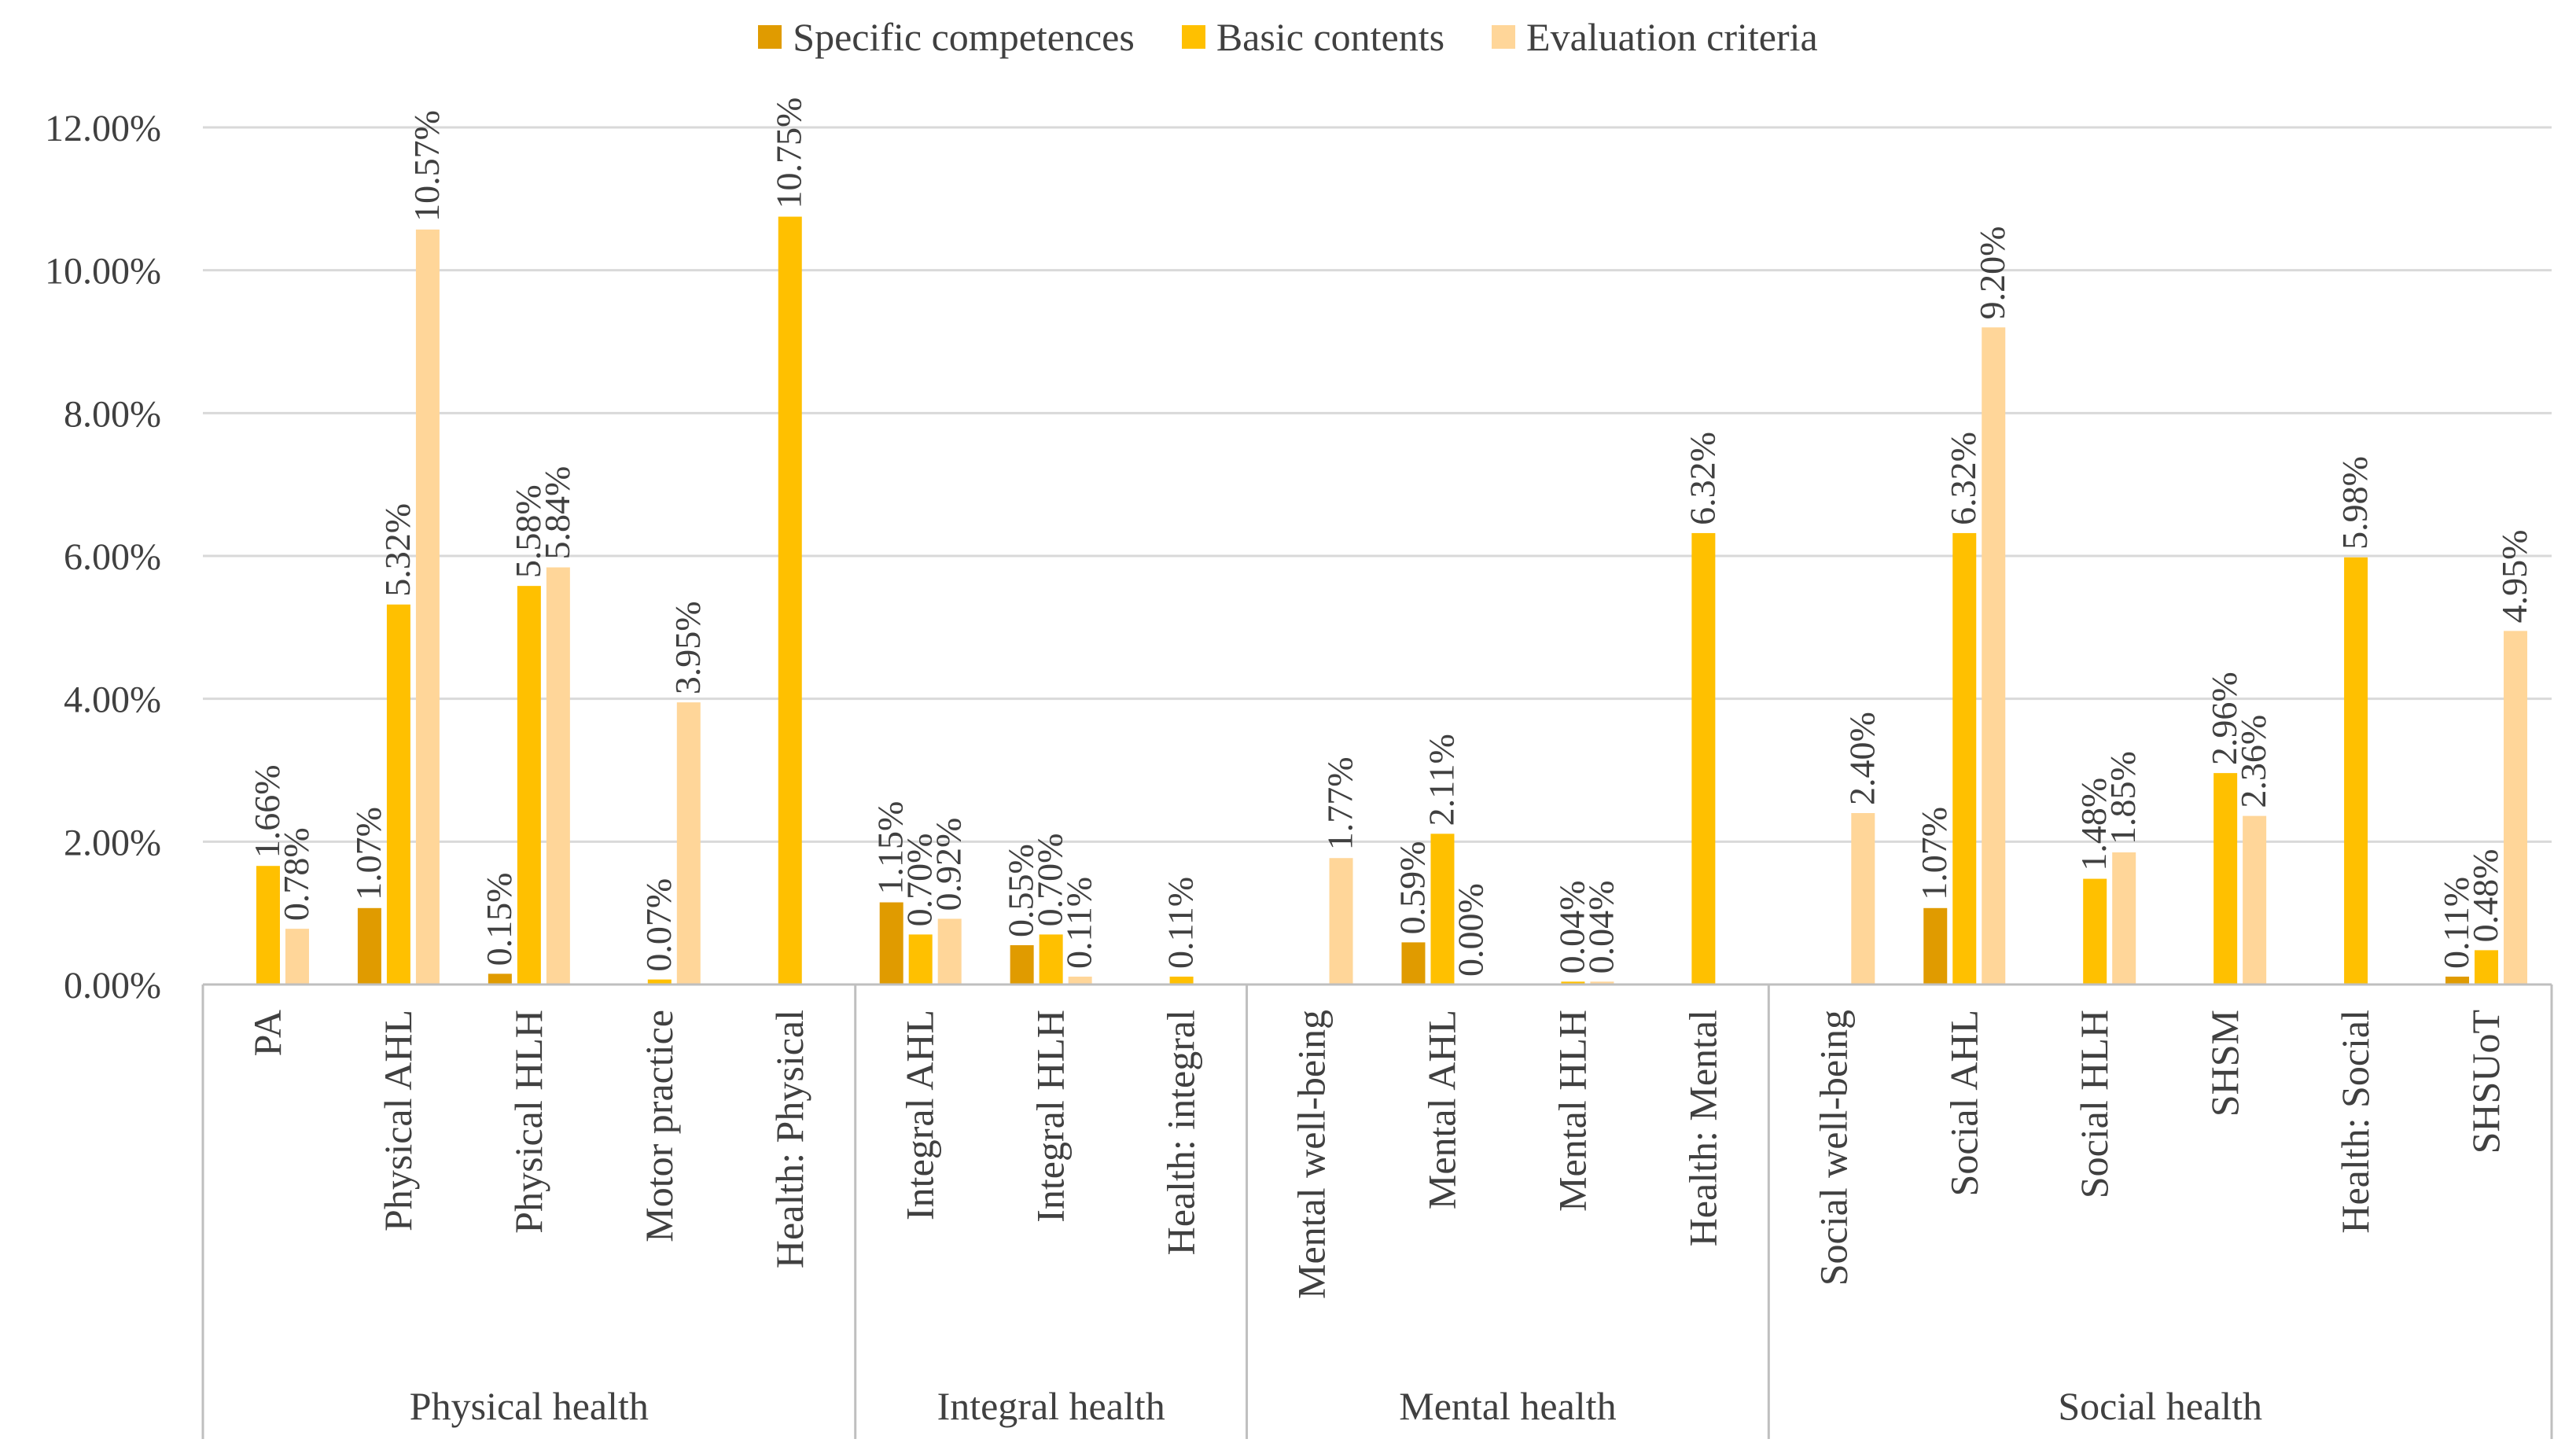 This screenshot has width=2576, height=1450. I want to click on group-label: Social health, so click(2160, 1406).